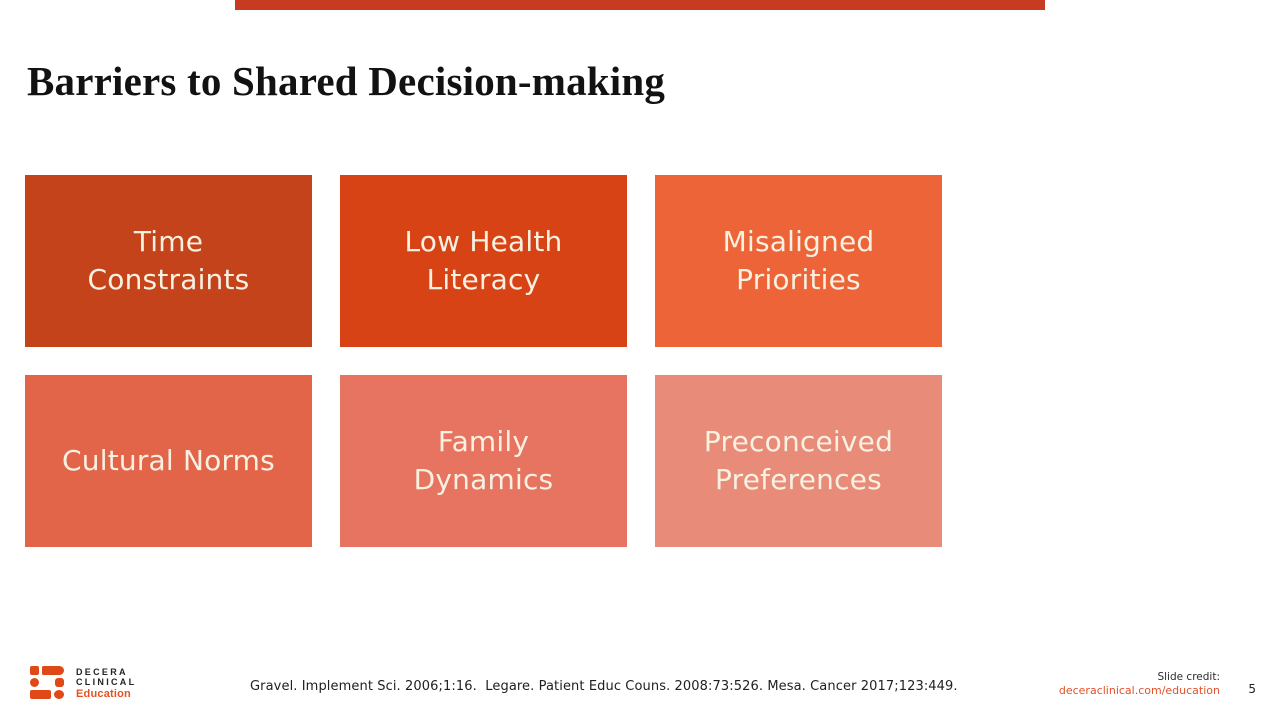  I want to click on barrier-box-misaligned-priorities: Misaligned Priorities, so click(798, 261).